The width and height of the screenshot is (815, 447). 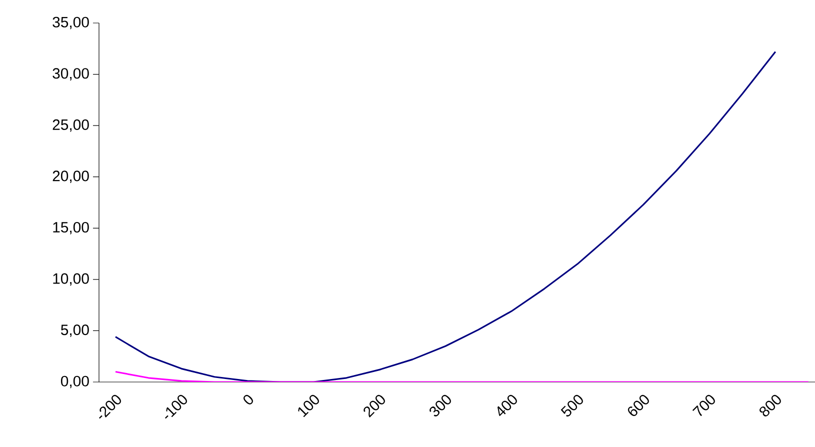 What do you see at coordinates (70, 177) in the screenshot?
I see `y-tick-label: 20,00` at bounding box center [70, 177].